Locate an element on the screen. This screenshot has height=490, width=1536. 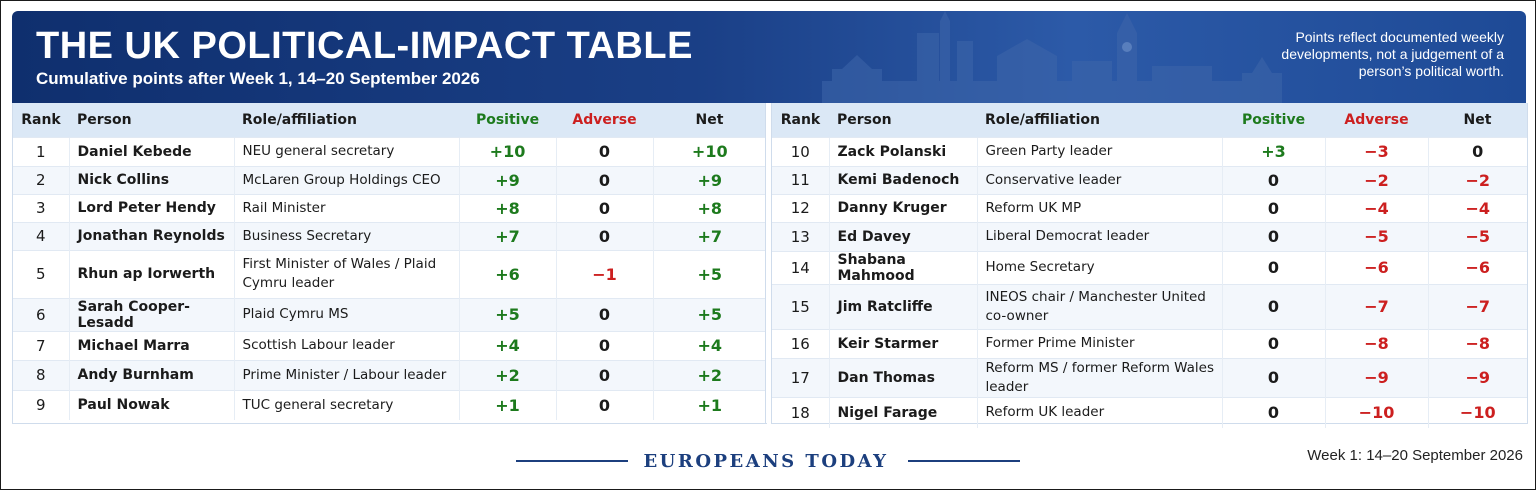
rank-cell: 9 is located at coordinates (41, 404).